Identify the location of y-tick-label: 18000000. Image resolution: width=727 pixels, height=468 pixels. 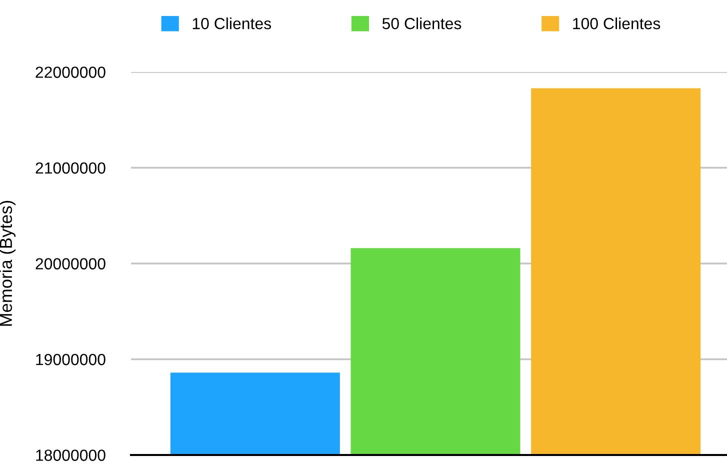
(71, 455).